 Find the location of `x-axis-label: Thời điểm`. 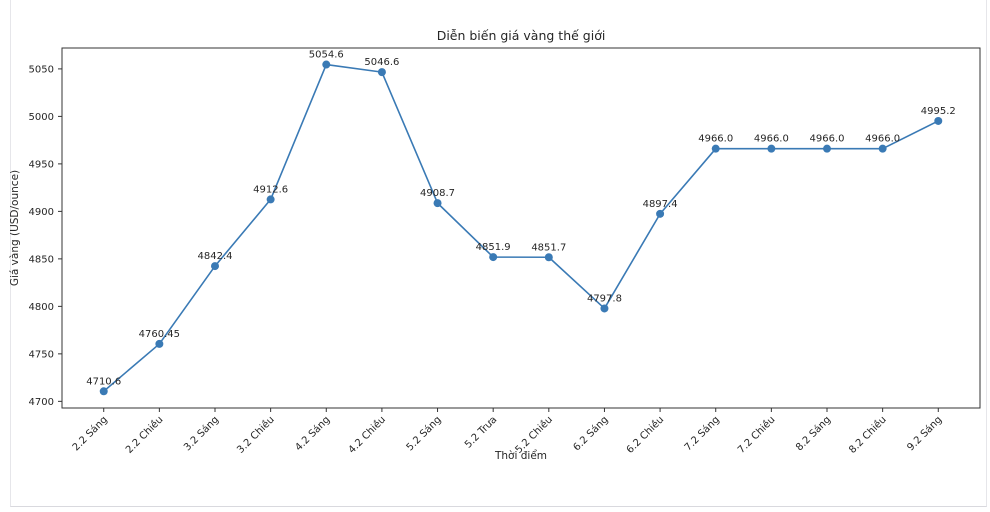

x-axis-label: Thời điểm is located at coordinates (521, 456).